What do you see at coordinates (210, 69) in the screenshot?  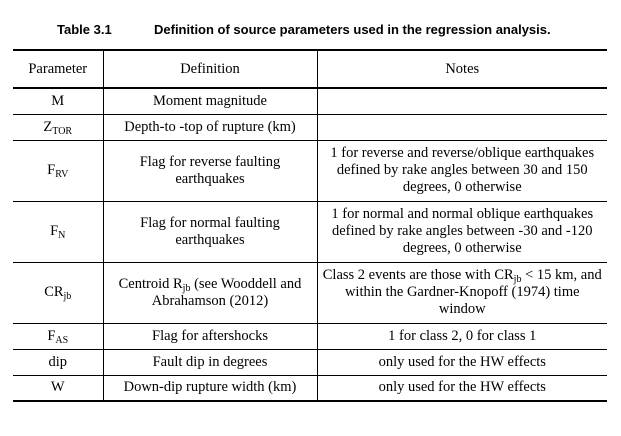 I see `header-definition: Definition` at bounding box center [210, 69].